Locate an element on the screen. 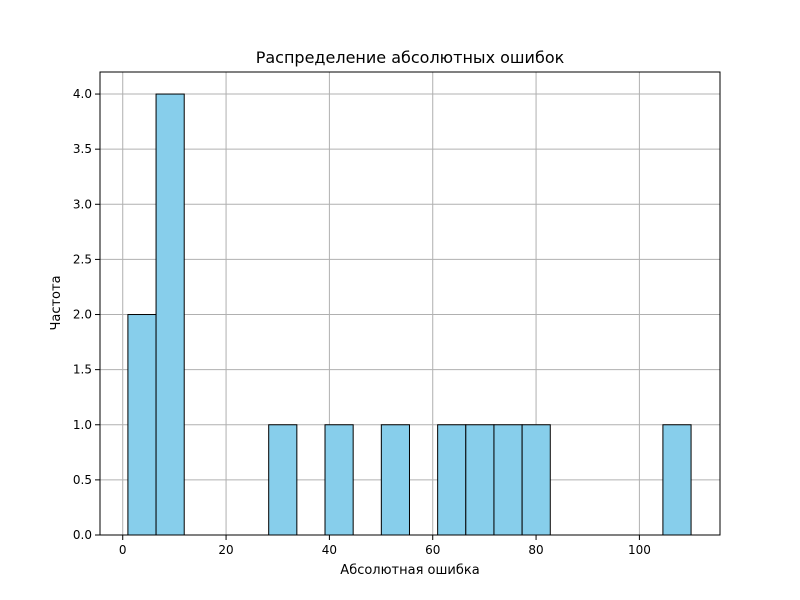 This screenshot has width=800, height=600. y-tick-label: 3.0 is located at coordinates (82, 204).